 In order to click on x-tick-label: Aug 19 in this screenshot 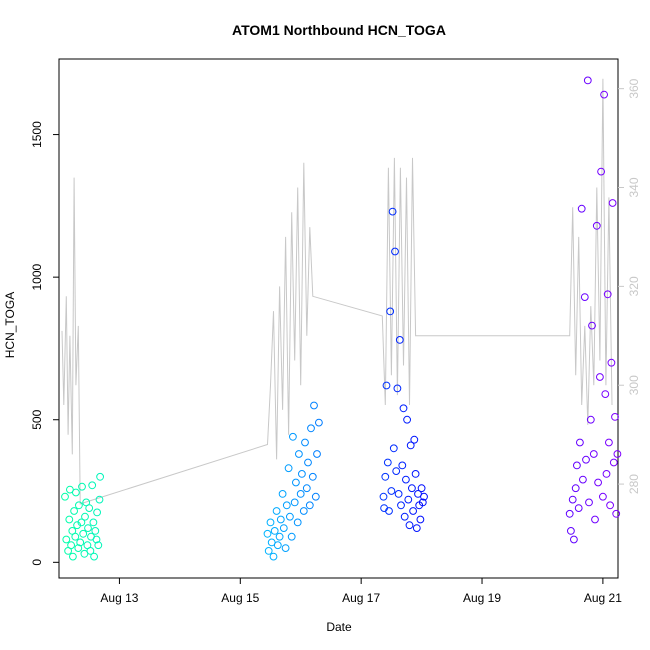, I will do `click(482, 598)`.